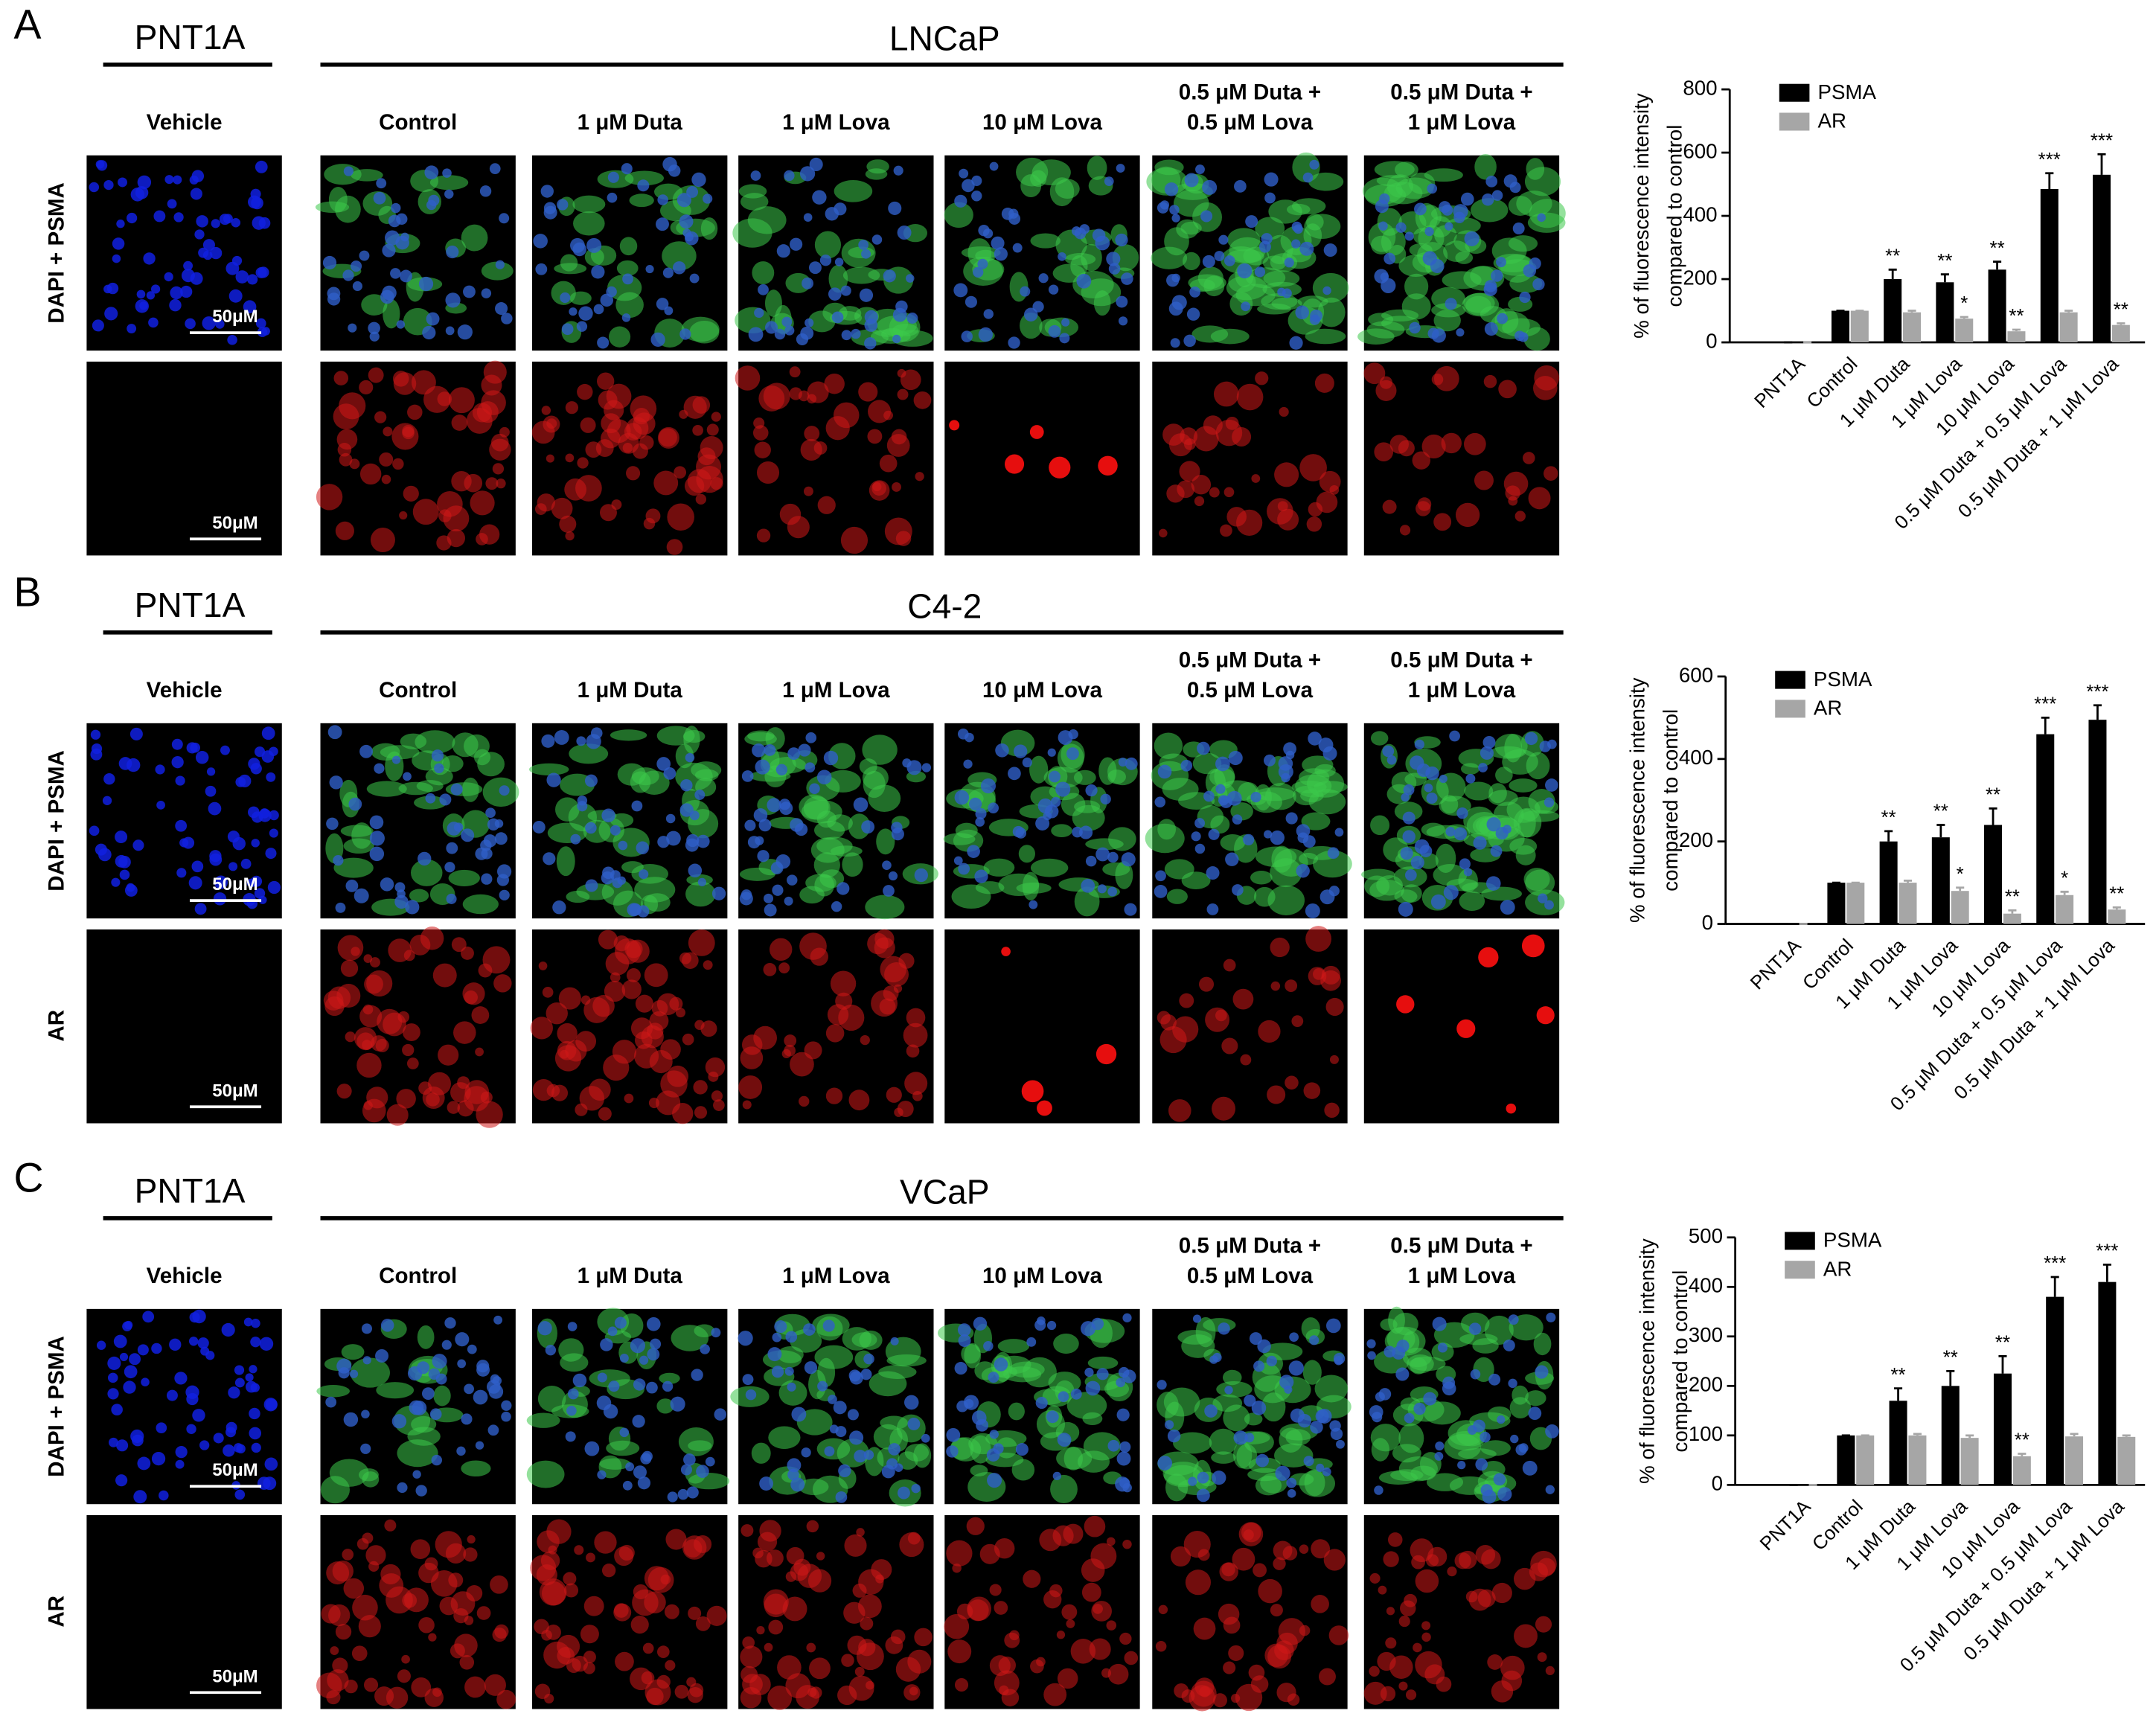 Image resolution: width=2156 pixels, height=1728 pixels. What do you see at coordinates (1892, 256) in the screenshot?
I see `significance: **` at bounding box center [1892, 256].